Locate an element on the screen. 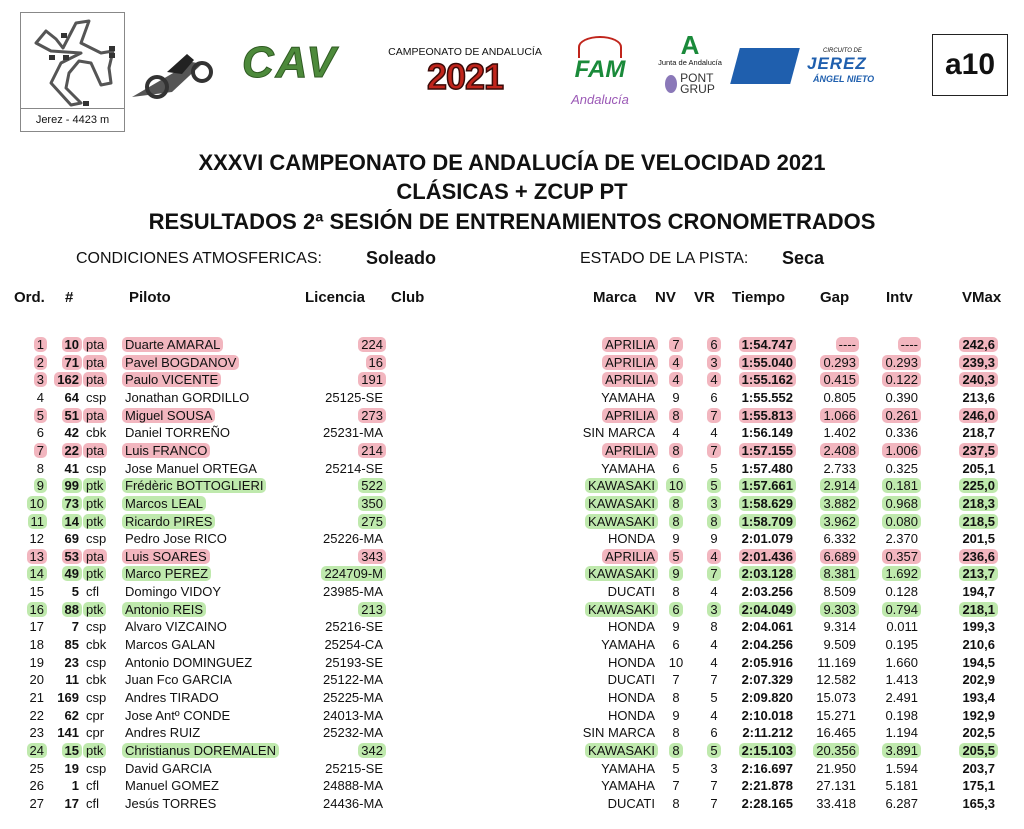 The image size is (1024, 829). piloto-value: David GARCIA is located at coordinates (168, 768).